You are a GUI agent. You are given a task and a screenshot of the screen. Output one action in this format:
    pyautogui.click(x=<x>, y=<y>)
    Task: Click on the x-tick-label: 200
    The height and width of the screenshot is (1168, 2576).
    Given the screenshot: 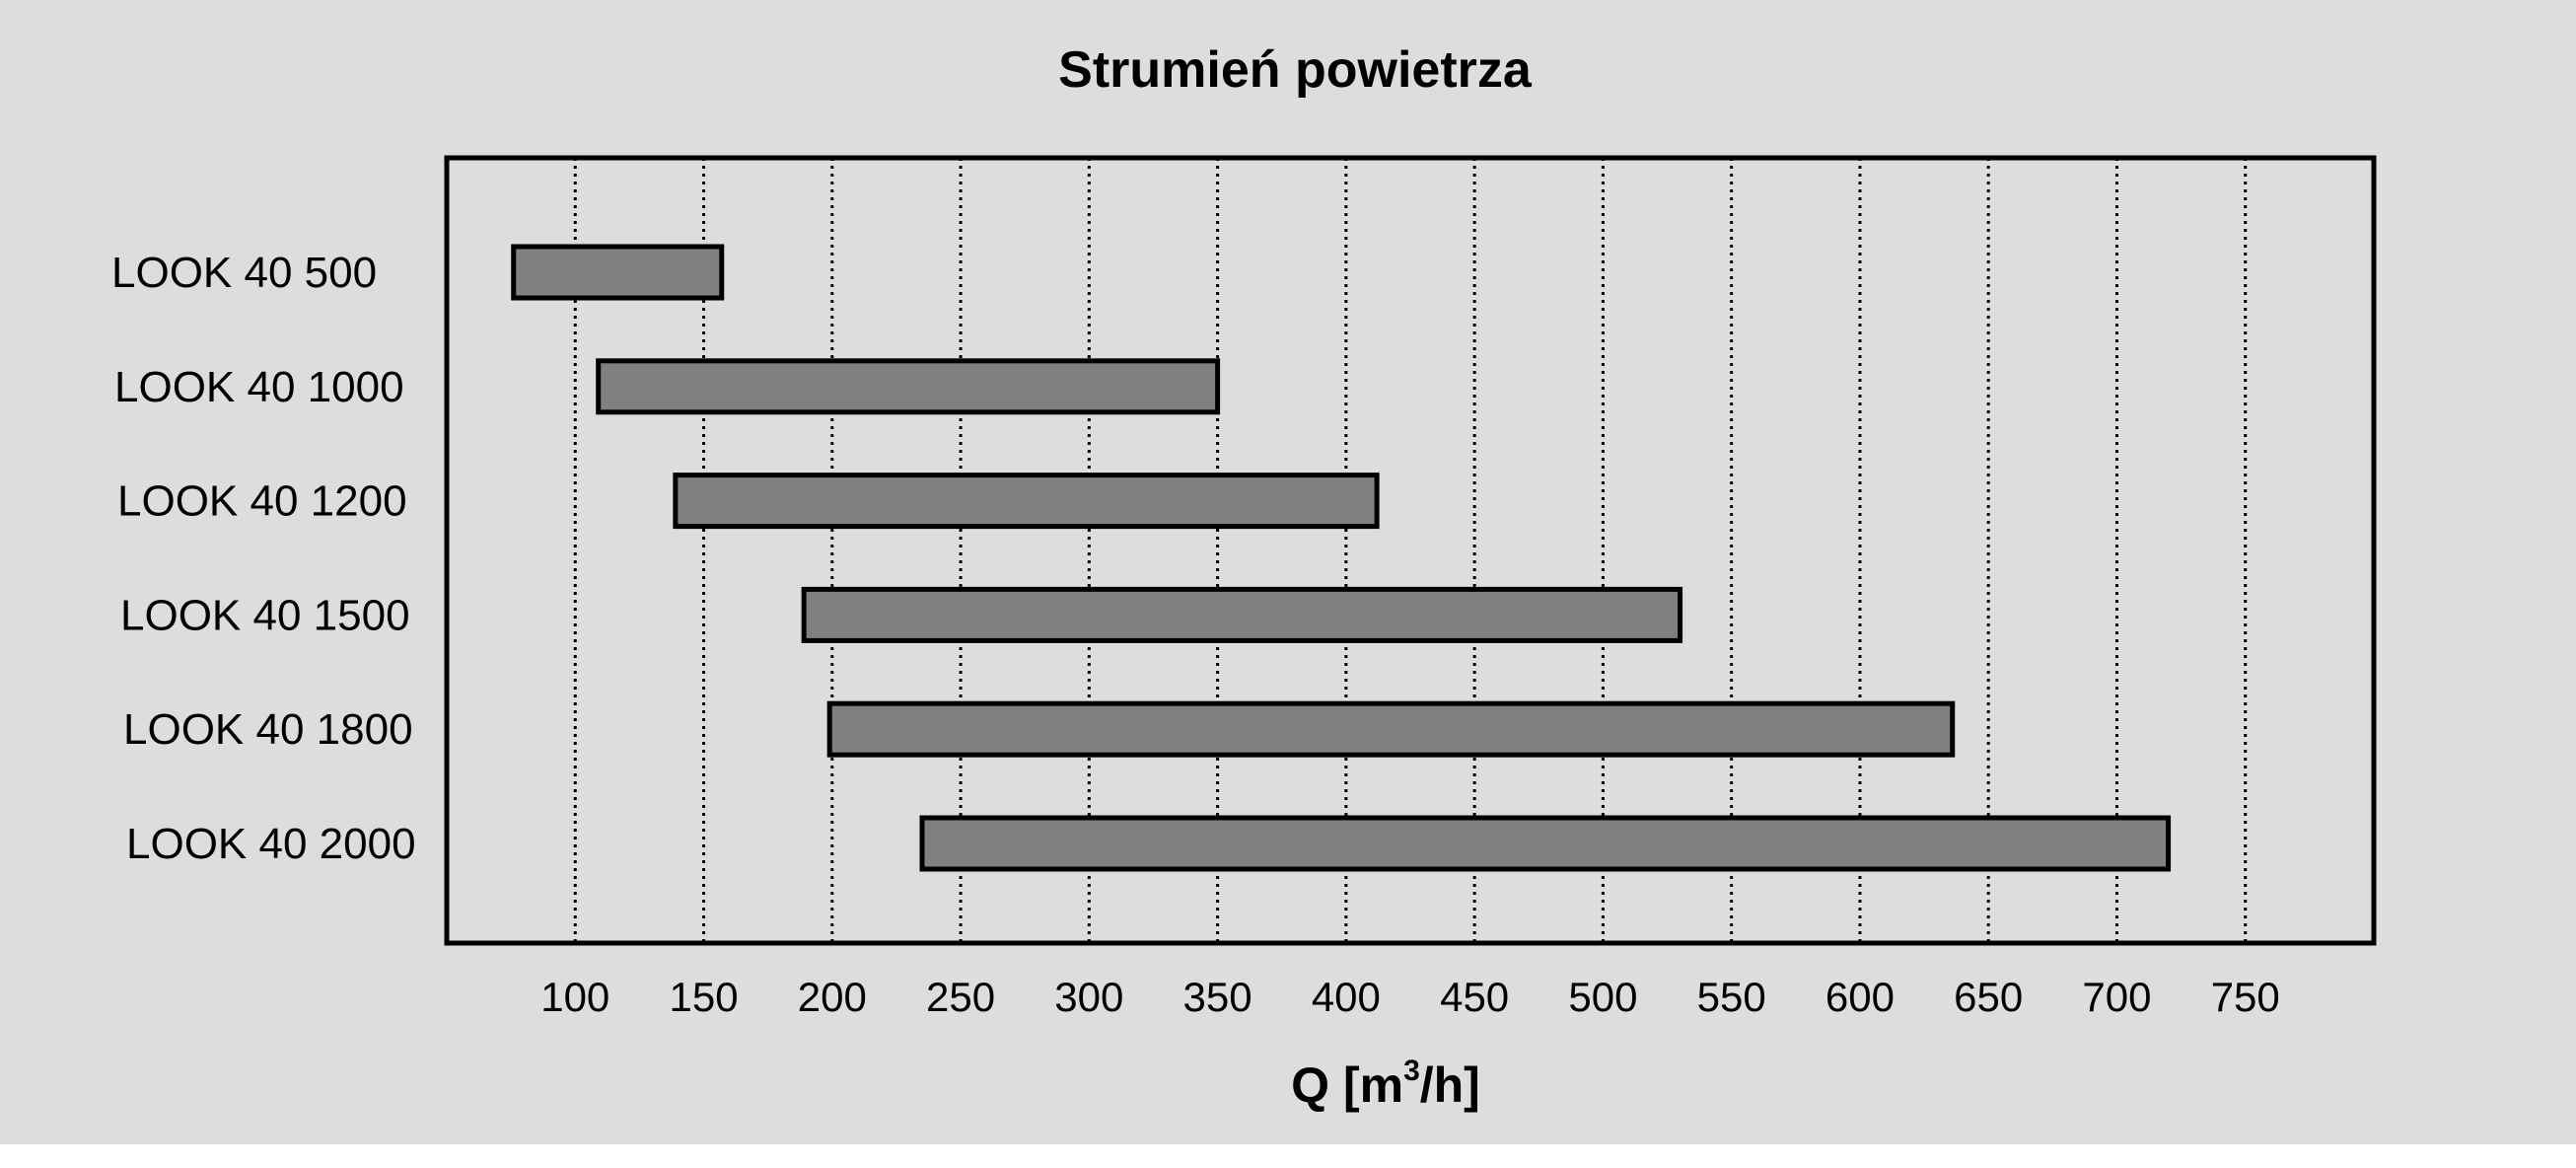 What is the action you would take?
    pyautogui.click(x=833, y=997)
    